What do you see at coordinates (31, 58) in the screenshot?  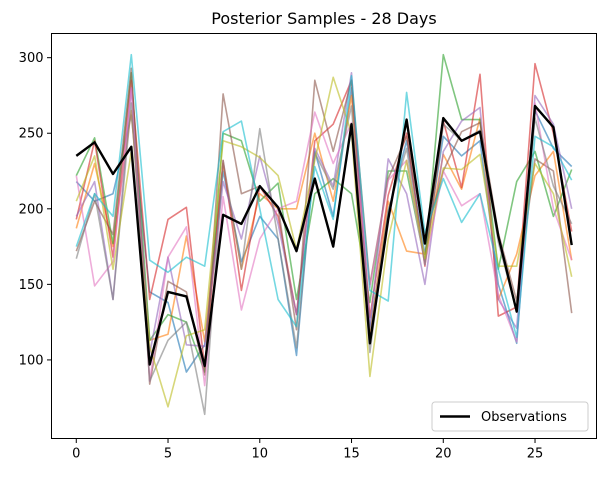 I see `y-tick-label-300: 300` at bounding box center [31, 58].